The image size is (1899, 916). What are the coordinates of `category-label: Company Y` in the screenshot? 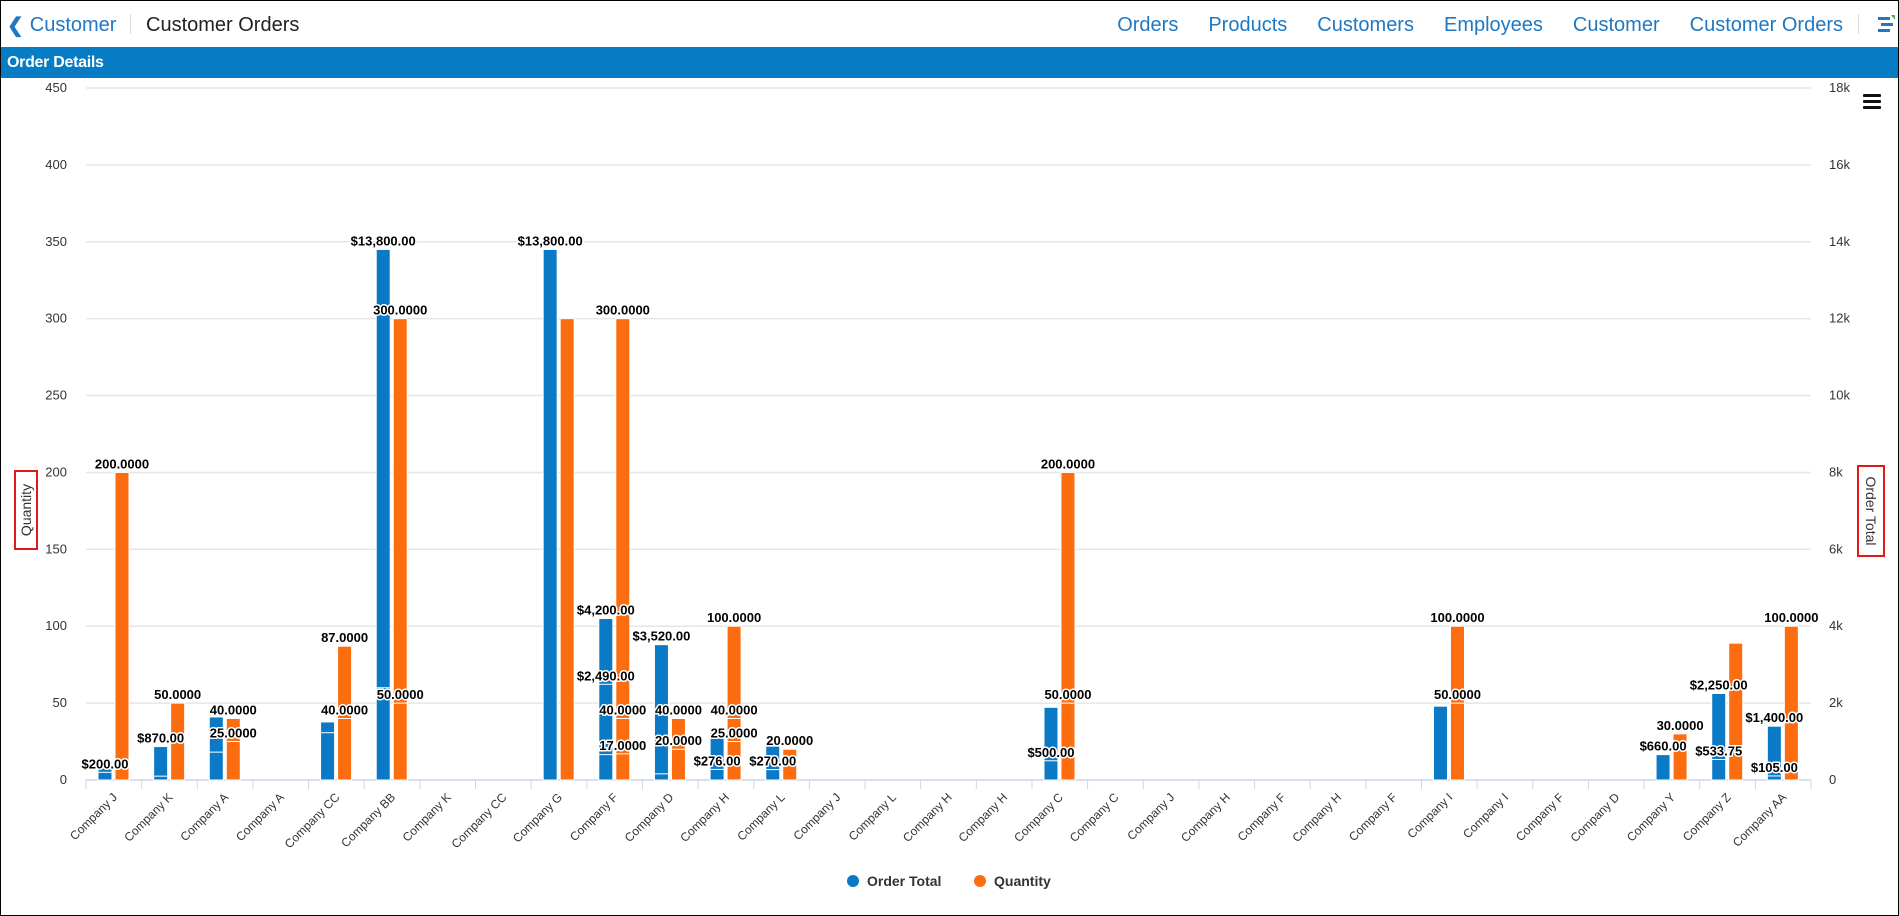 It's located at (1651, 817).